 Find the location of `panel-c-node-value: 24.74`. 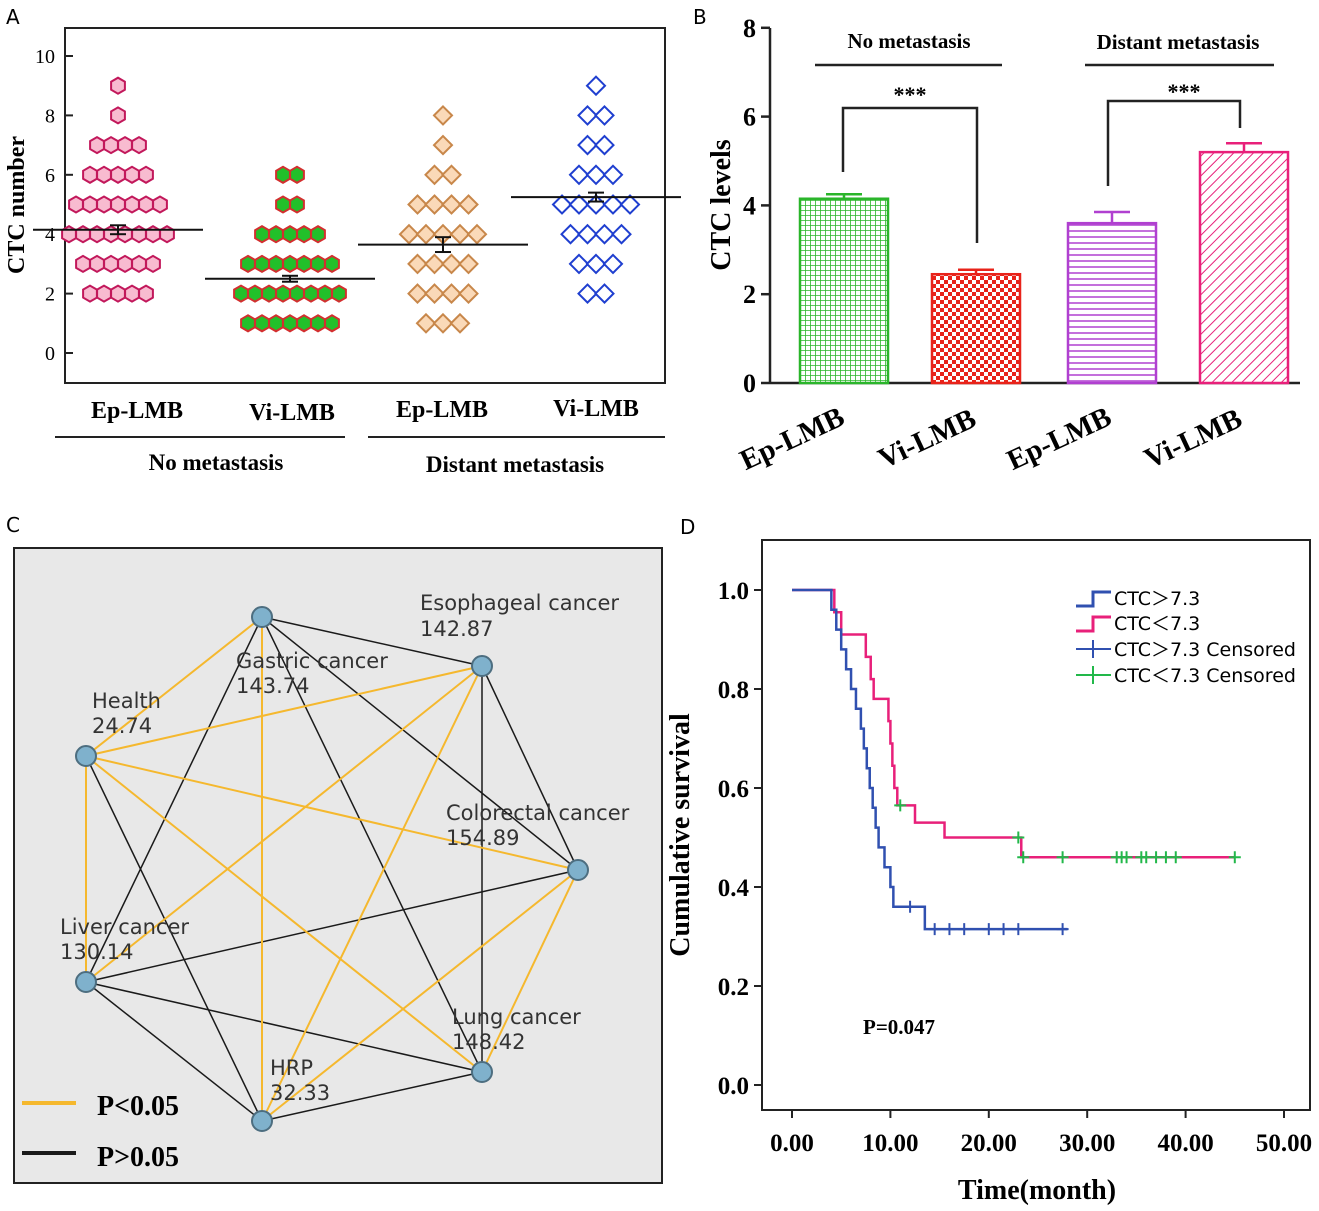

panel-c-node-value: 24.74 is located at coordinates (122, 726).